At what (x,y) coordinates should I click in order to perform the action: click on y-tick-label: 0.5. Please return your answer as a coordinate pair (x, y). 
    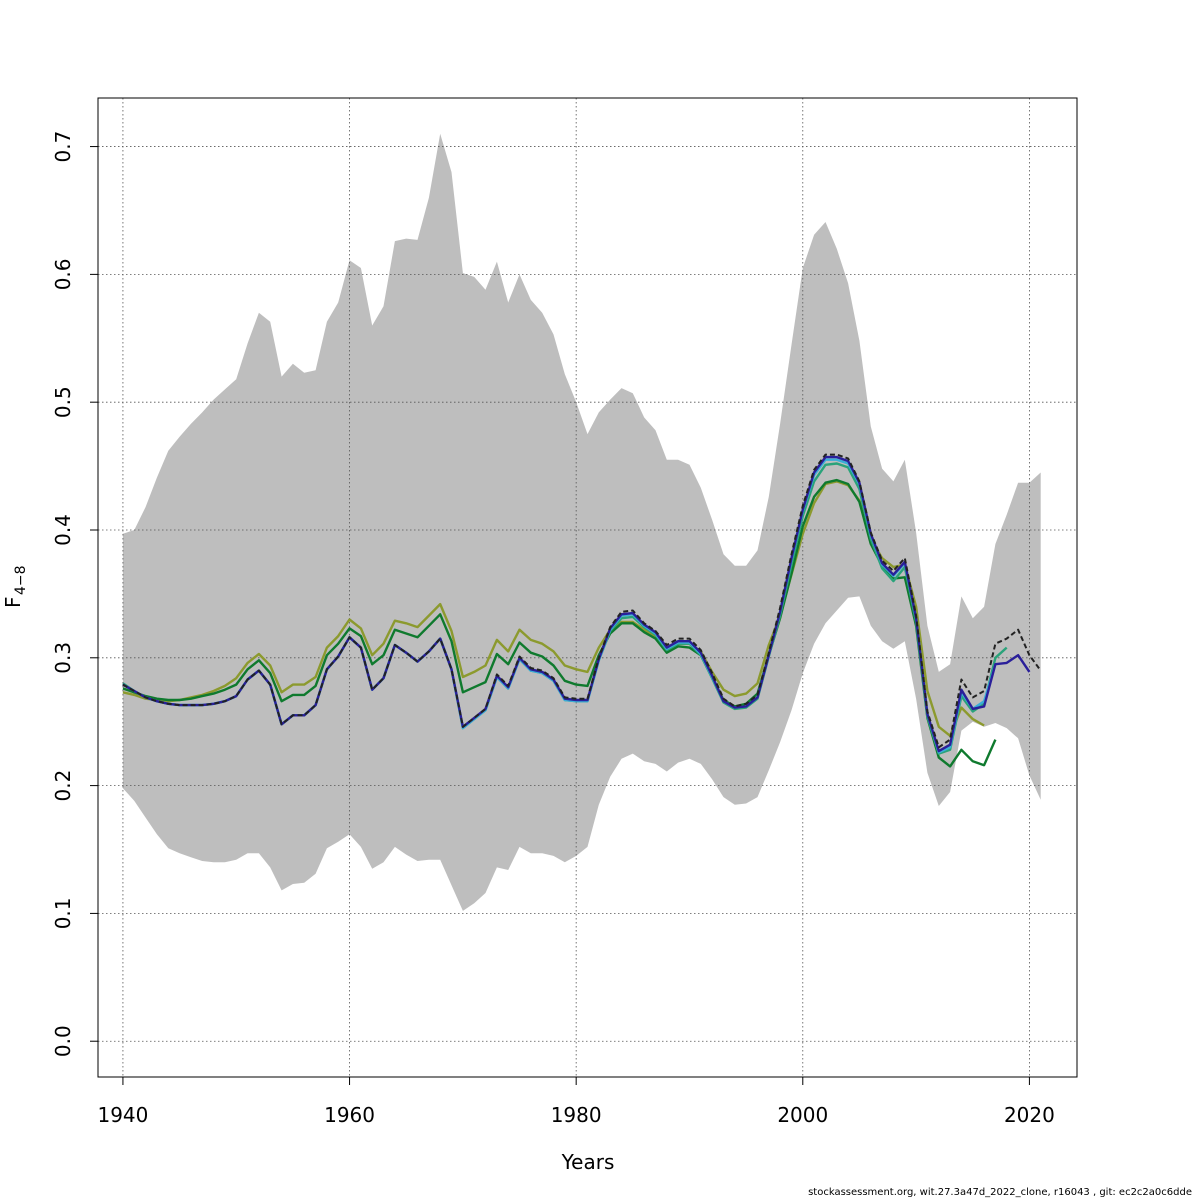
    Looking at the image, I should click on (63, 402).